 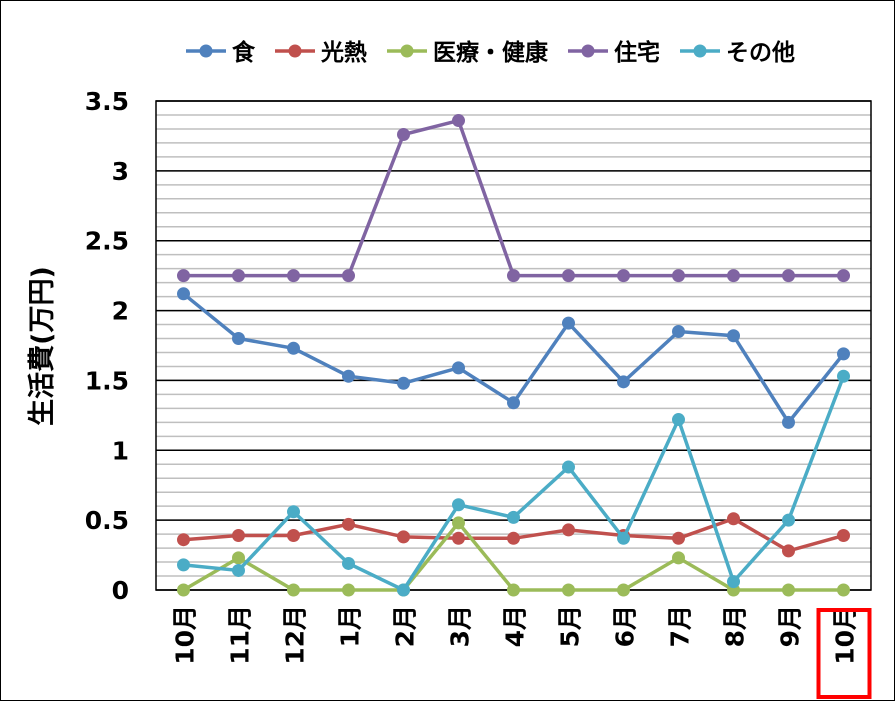 What do you see at coordinates (680, 626) in the screenshot?
I see `x-tick-label: 7月` at bounding box center [680, 626].